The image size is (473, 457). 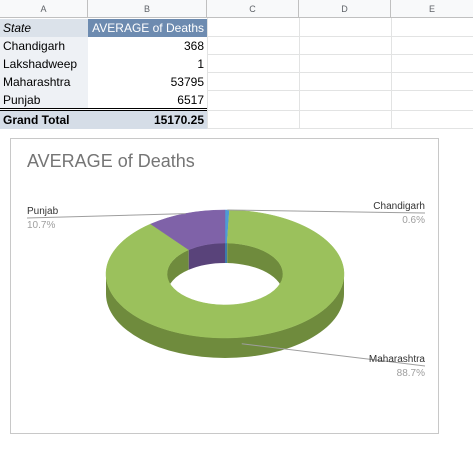 What do you see at coordinates (44, 64) in the screenshot?
I see `pivot-cell-state: Lakshadweep` at bounding box center [44, 64].